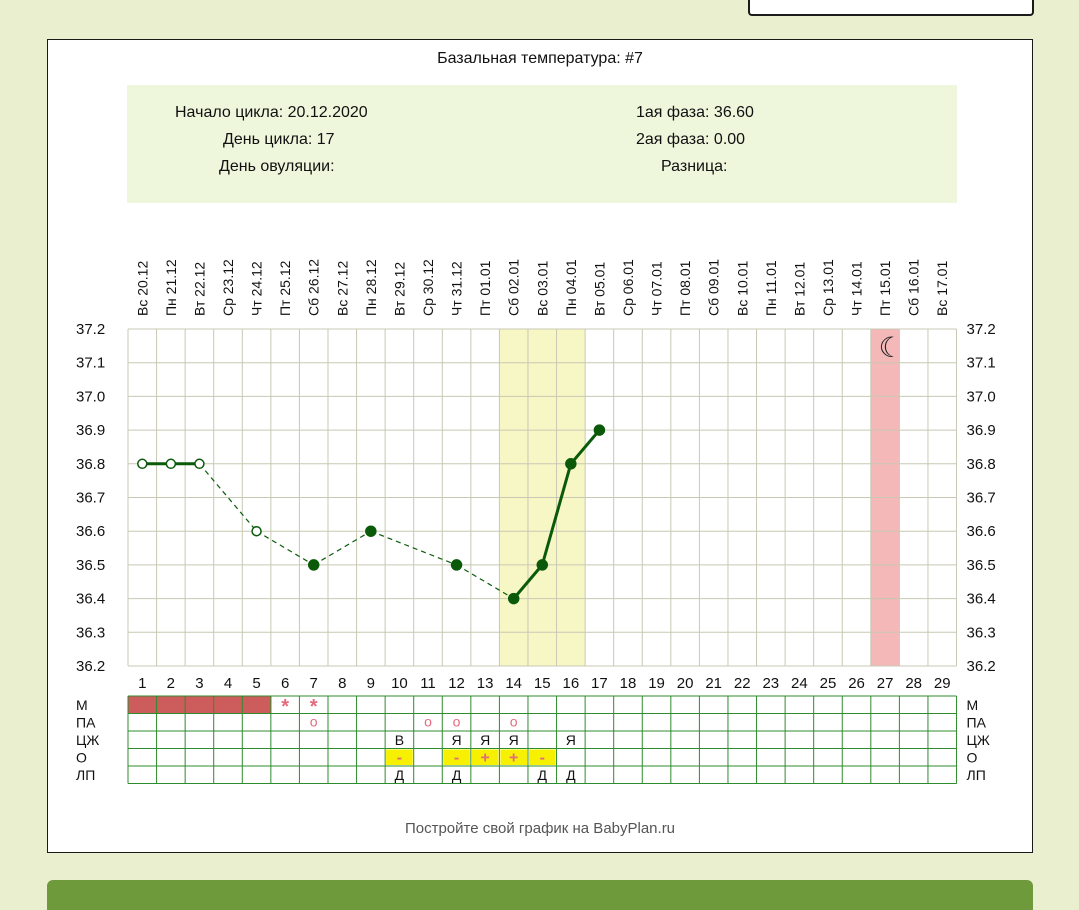  I want to click on x-day-label: 12, so click(456, 683).